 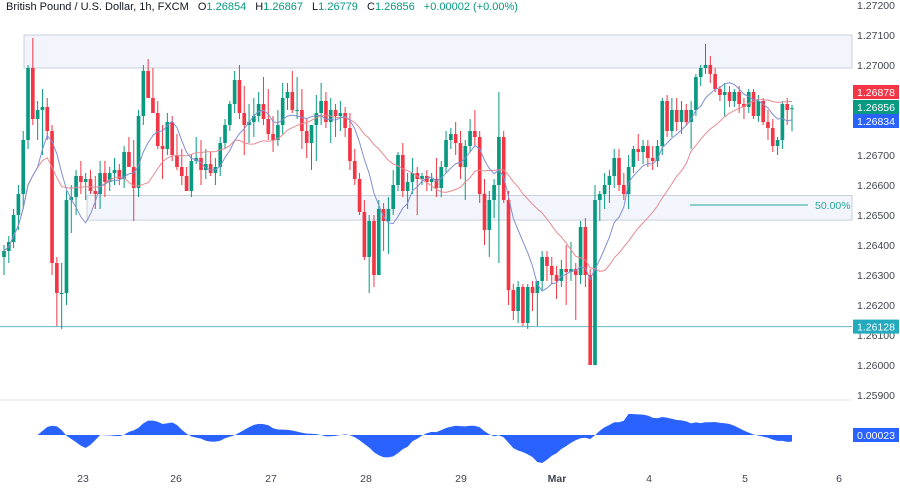 I want to click on close-label: C, so click(x=370, y=7).